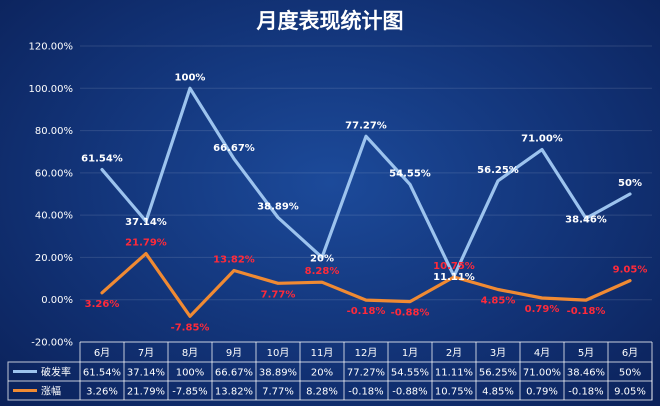 The width and height of the screenshot is (660, 406). What do you see at coordinates (542, 309) in the screenshot?
I see `data-label-zhangfu: 0.79%` at bounding box center [542, 309].